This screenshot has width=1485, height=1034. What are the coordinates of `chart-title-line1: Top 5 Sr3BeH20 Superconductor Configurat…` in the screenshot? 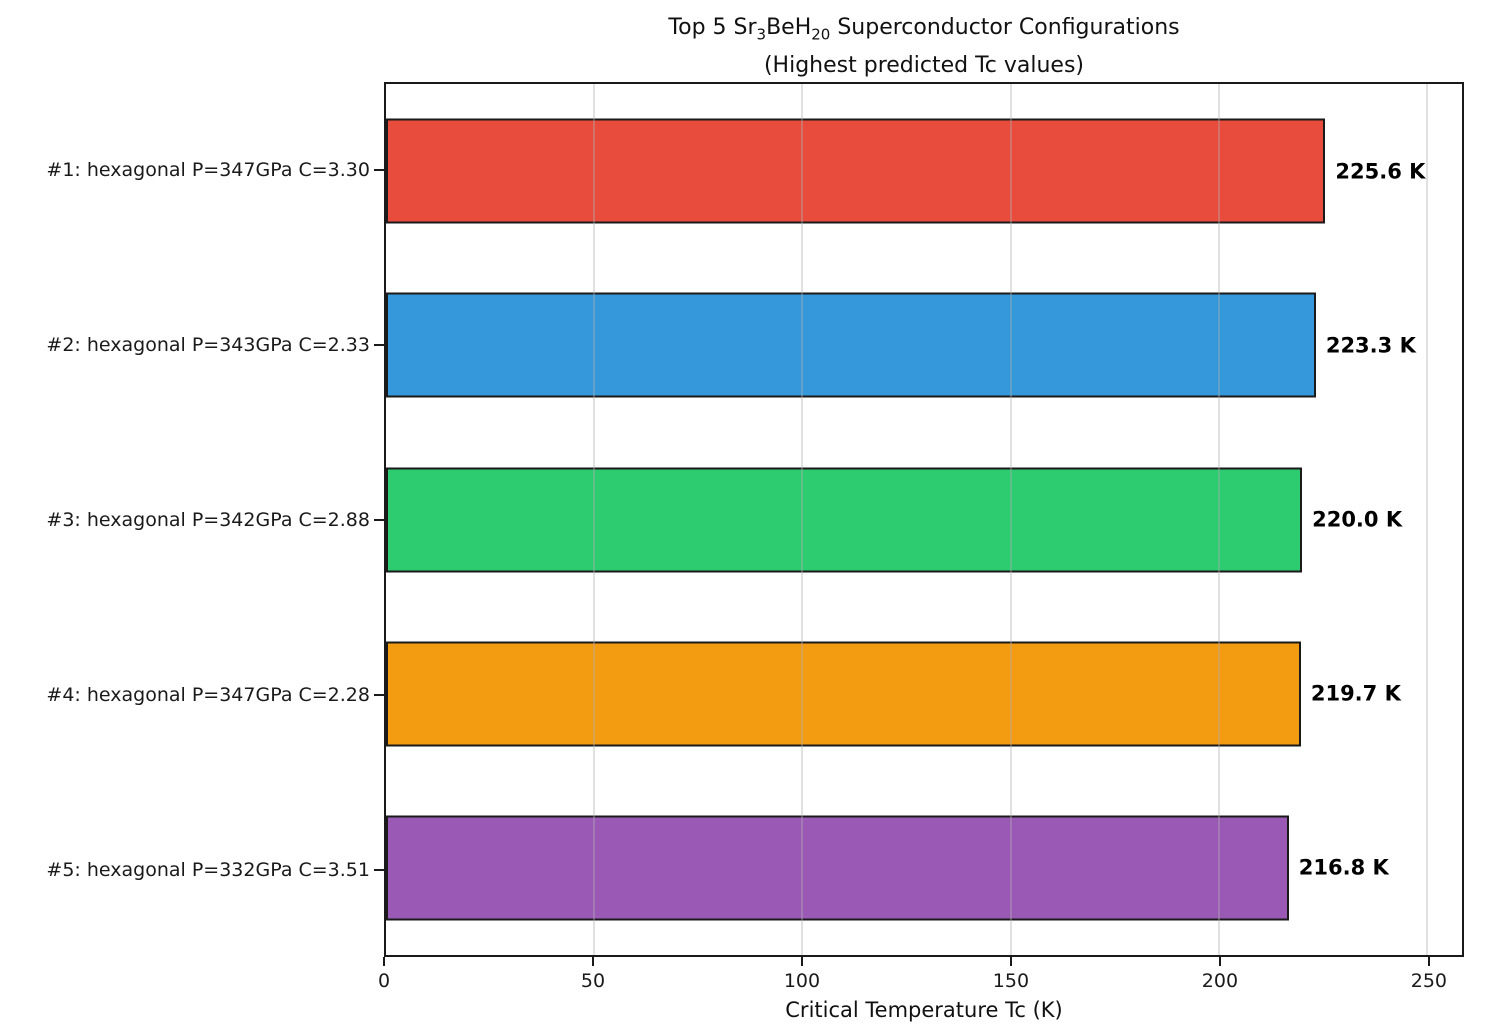 It's located at (924, 29).